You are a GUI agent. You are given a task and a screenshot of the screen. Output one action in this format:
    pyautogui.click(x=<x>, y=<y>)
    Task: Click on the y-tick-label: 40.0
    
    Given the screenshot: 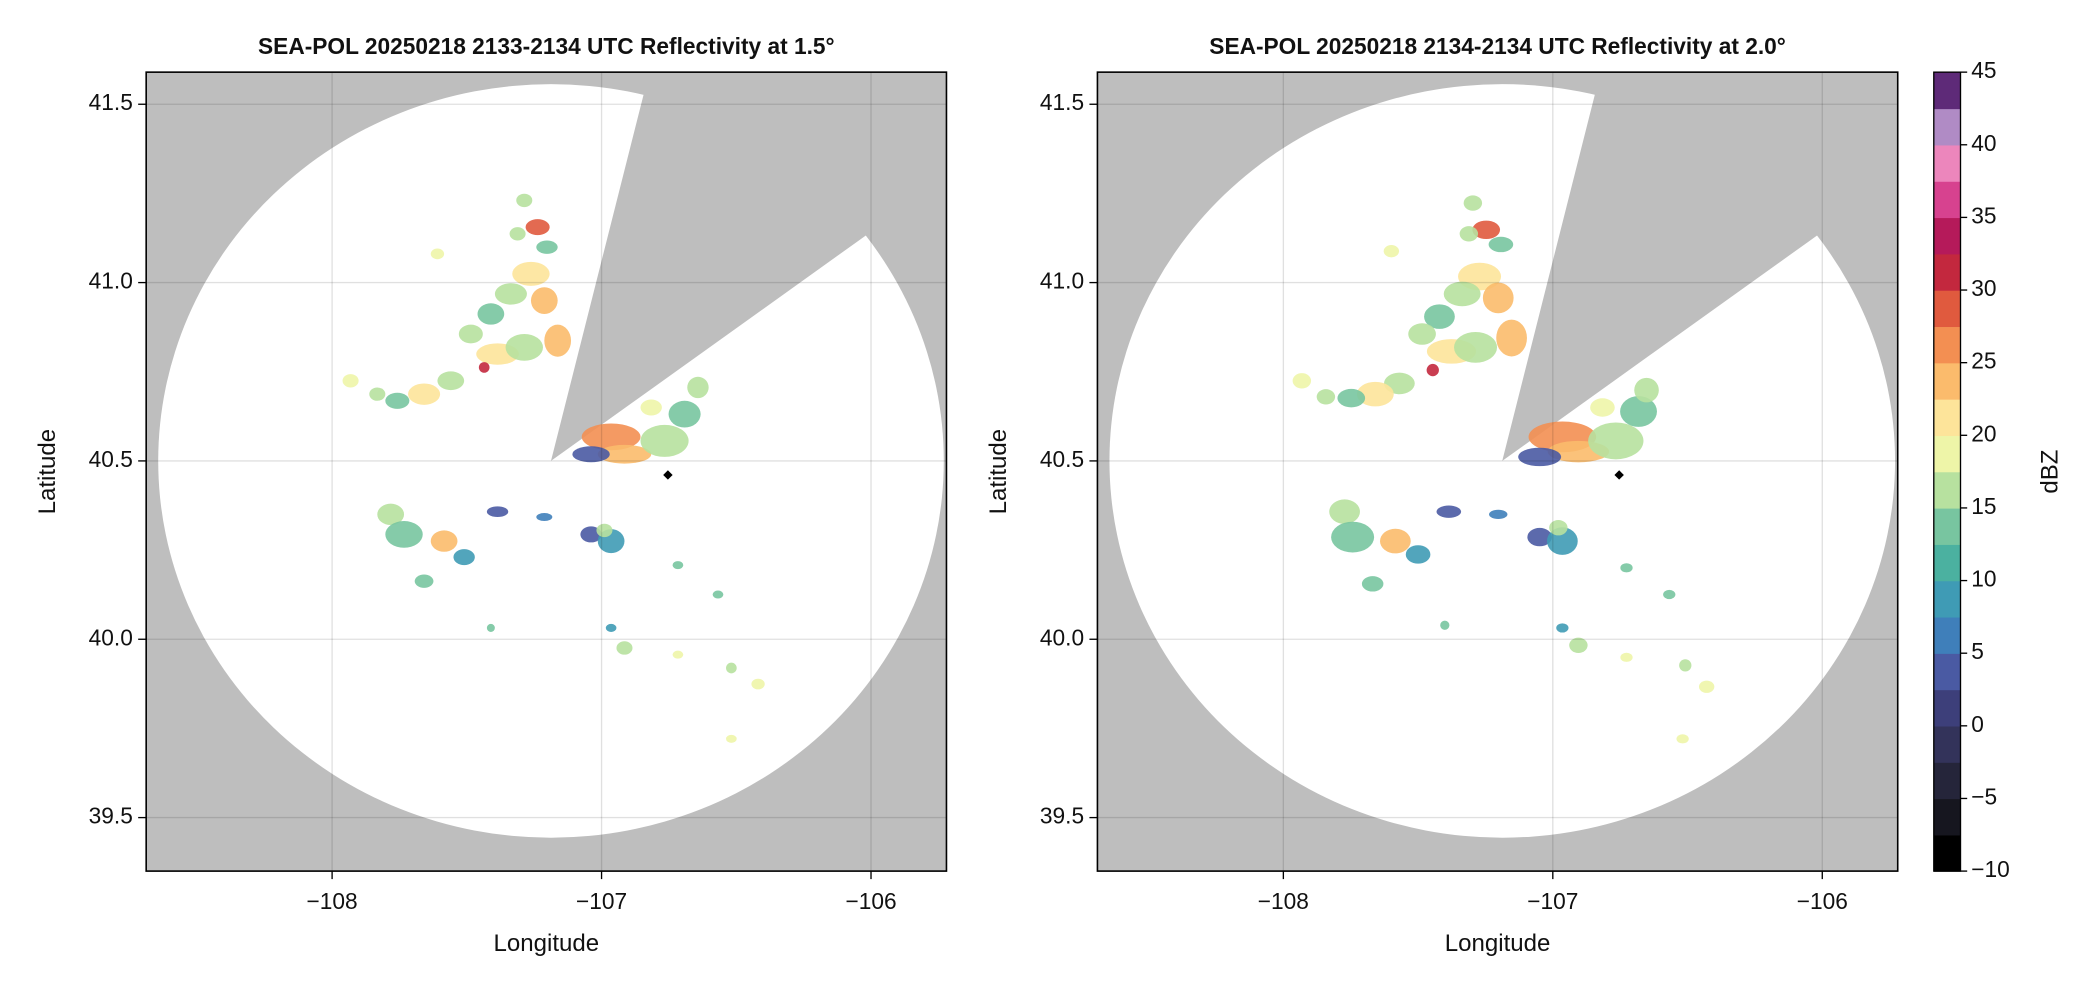 What is the action you would take?
    pyautogui.click(x=111, y=637)
    